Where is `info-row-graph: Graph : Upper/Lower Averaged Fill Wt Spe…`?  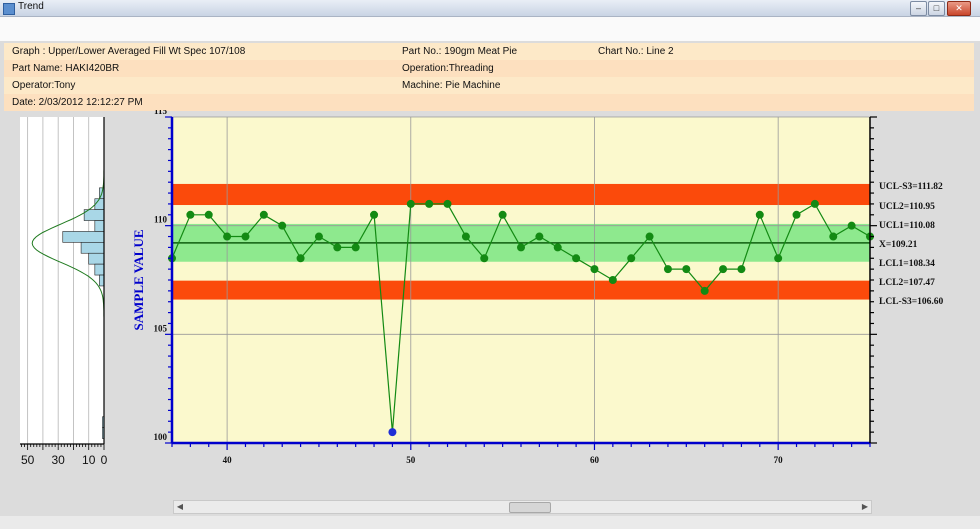
info-row-graph: Graph : Upper/Lower Averaged Fill Wt Spe… is located at coordinates (489, 51).